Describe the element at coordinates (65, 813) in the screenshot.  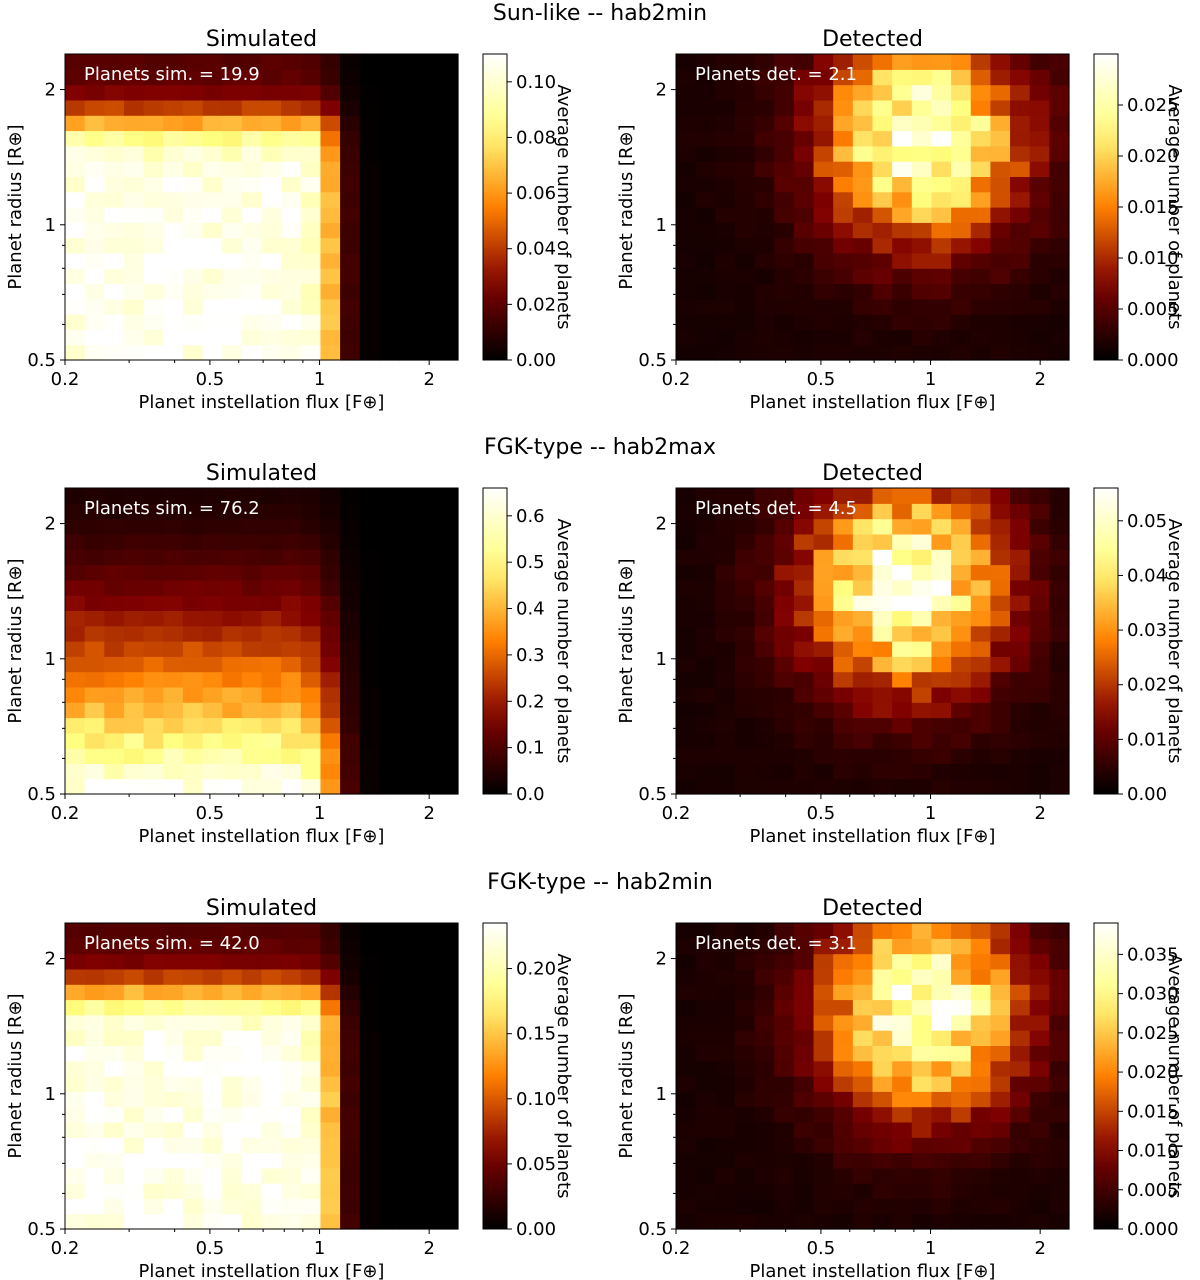
I see `x-tick-label: 0.2` at that location.